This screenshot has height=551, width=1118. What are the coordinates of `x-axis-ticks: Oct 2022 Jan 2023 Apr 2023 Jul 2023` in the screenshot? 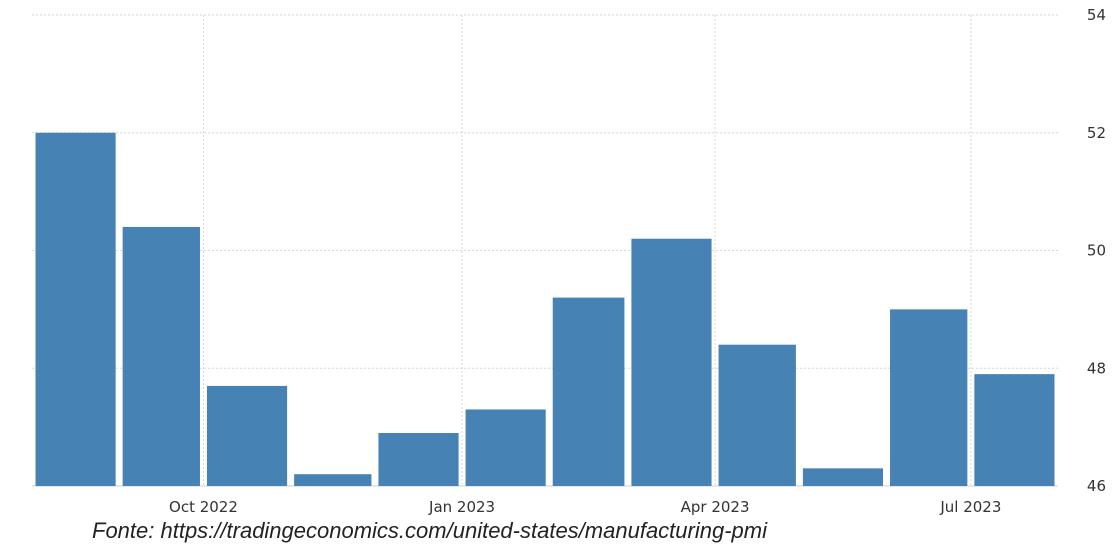 It's located at (585, 507).